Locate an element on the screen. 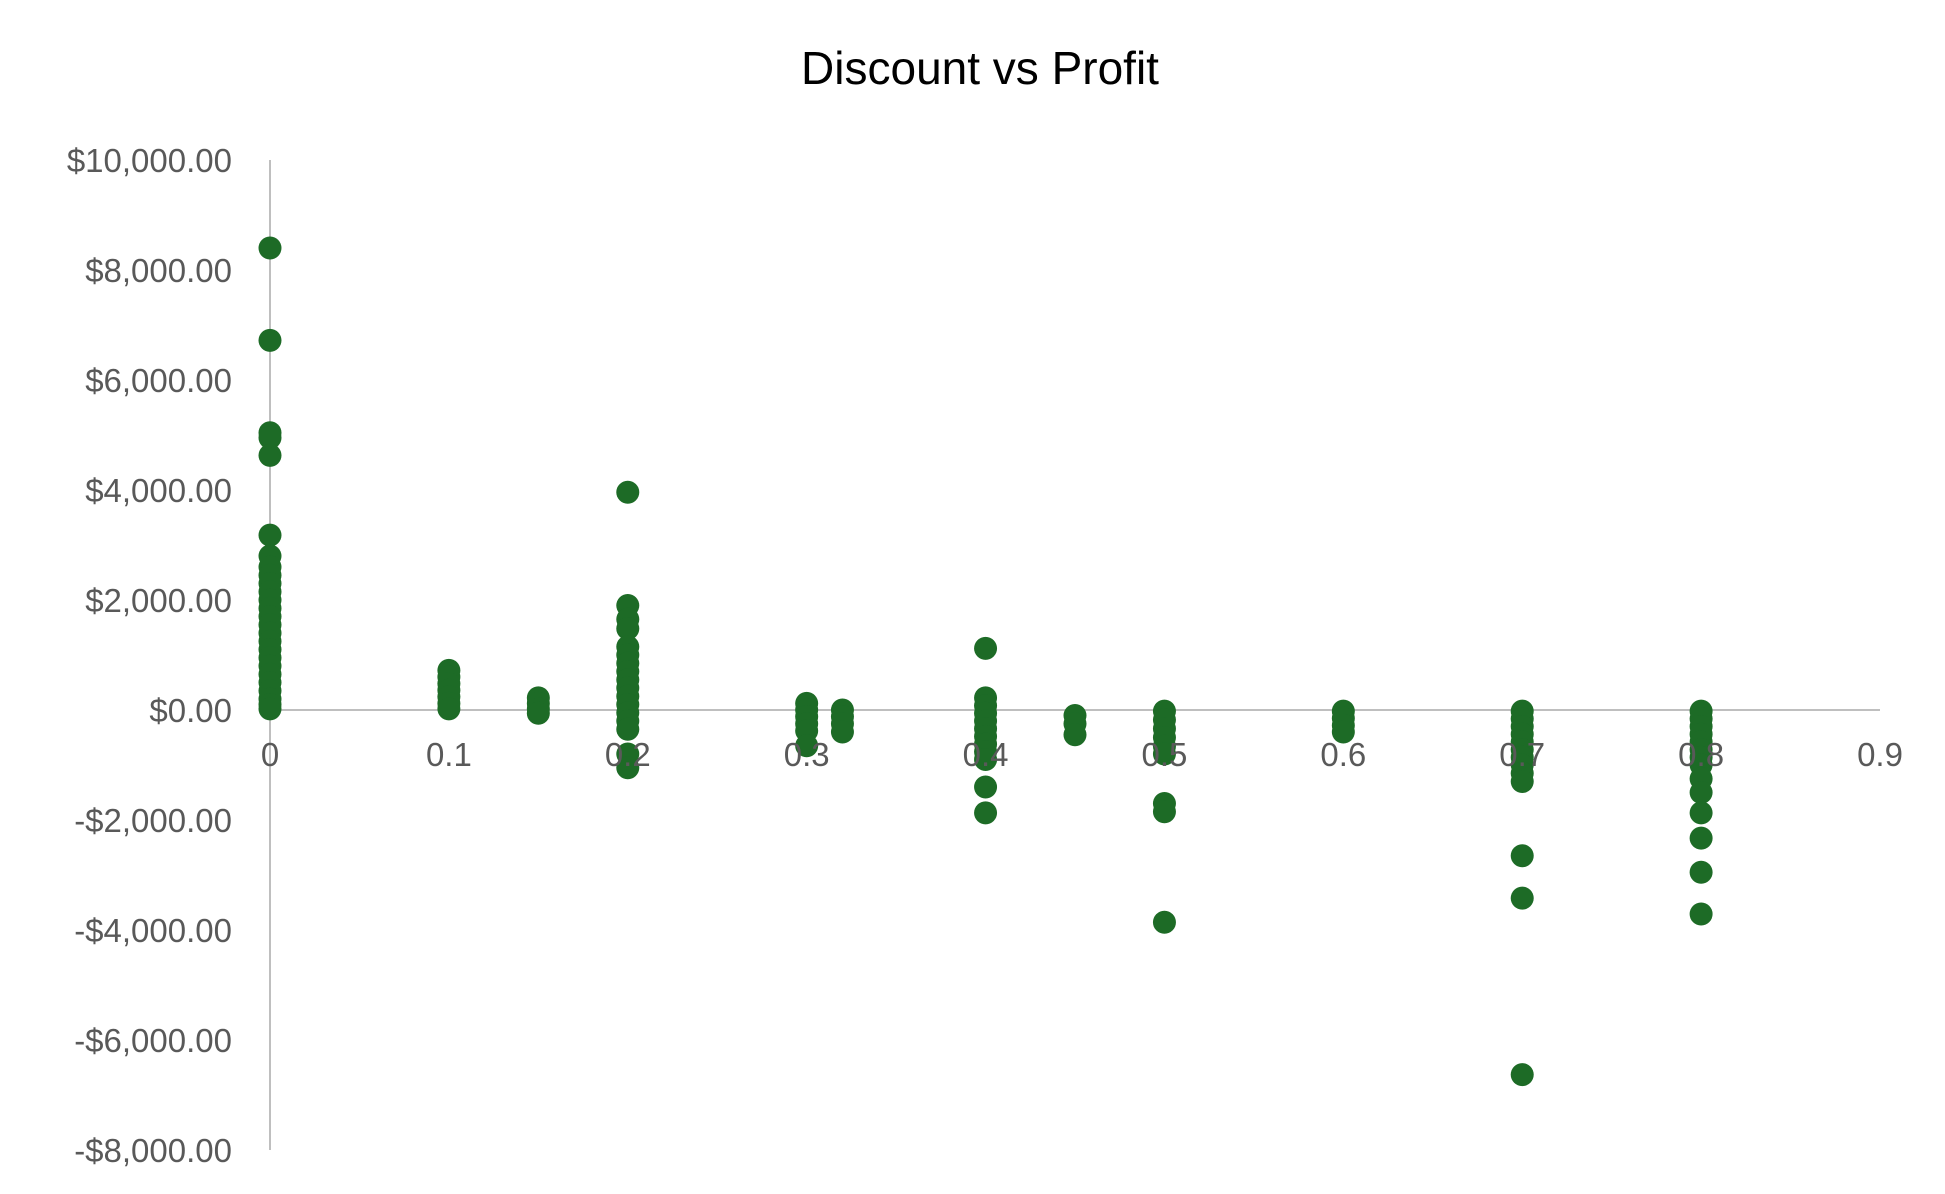 This screenshot has height=1194, width=1945. x-tick-label: 0.9 is located at coordinates (1880, 754).